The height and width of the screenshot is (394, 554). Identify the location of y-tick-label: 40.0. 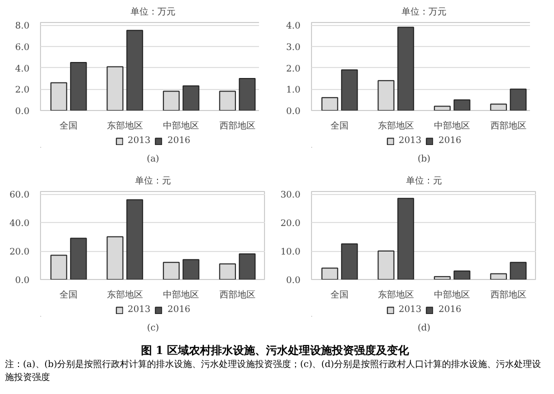
(19, 224).